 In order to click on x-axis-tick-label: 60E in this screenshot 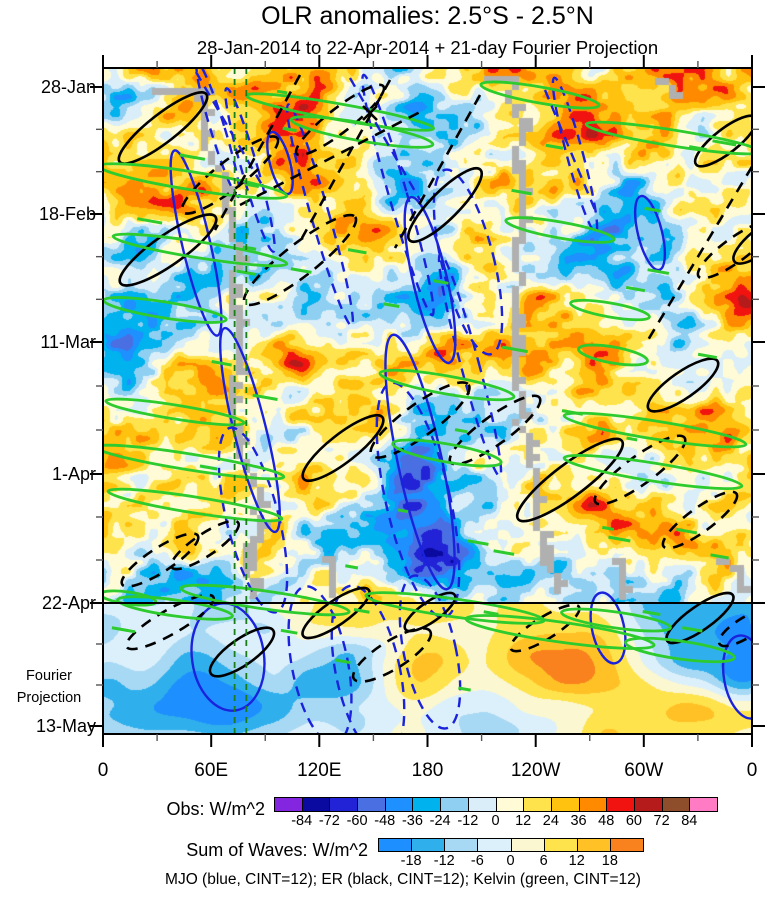, I will do `click(211, 770)`.